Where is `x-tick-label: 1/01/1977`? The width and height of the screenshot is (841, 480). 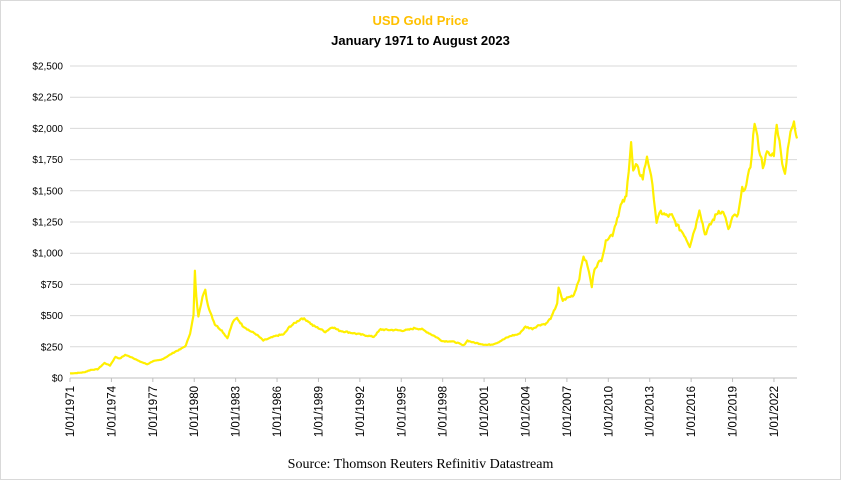
x-tick-label: 1/01/1977 is located at coordinates (154, 411).